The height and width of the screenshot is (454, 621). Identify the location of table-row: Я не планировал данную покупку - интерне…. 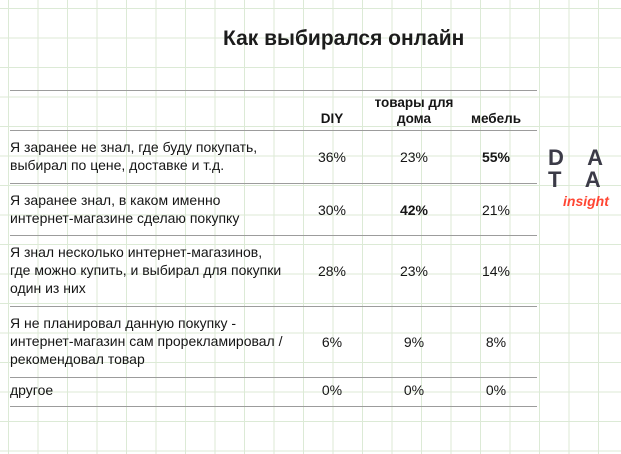
(273, 342).